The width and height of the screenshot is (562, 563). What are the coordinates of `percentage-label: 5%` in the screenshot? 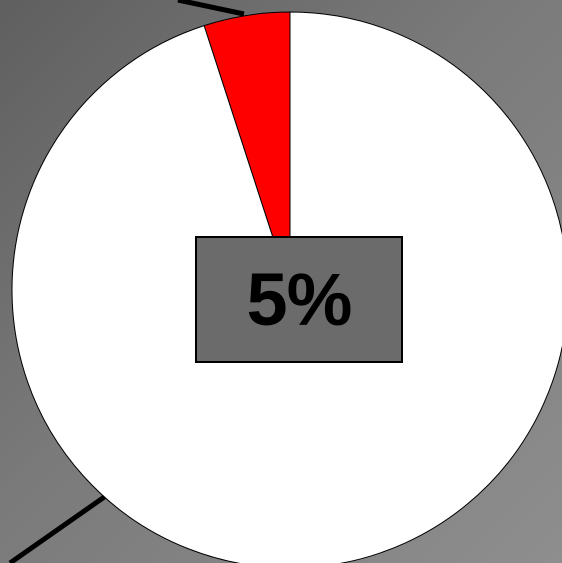 It's located at (299, 299).